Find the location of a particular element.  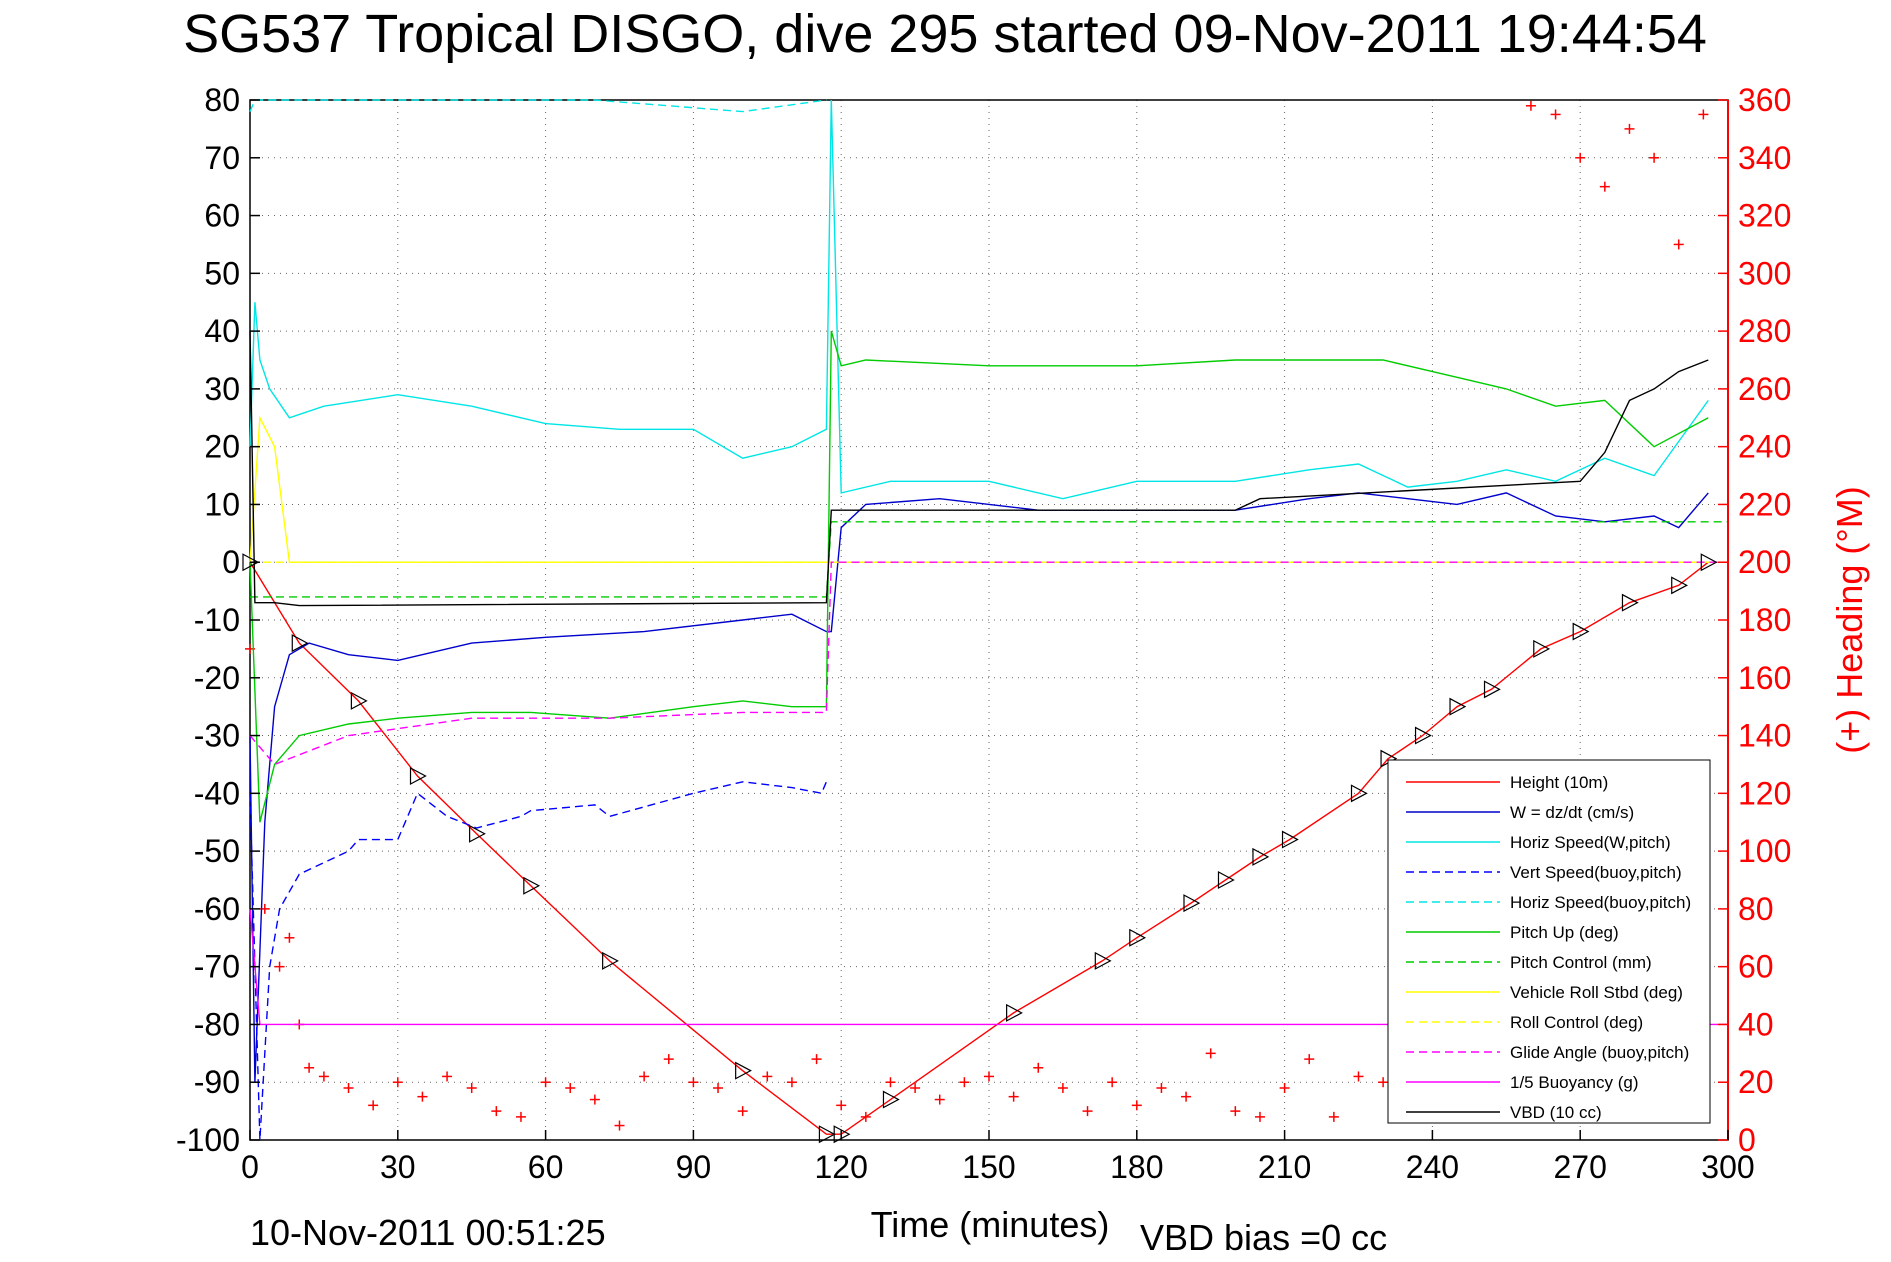

right-tick-label: 60 is located at coordinates (1756, 967).